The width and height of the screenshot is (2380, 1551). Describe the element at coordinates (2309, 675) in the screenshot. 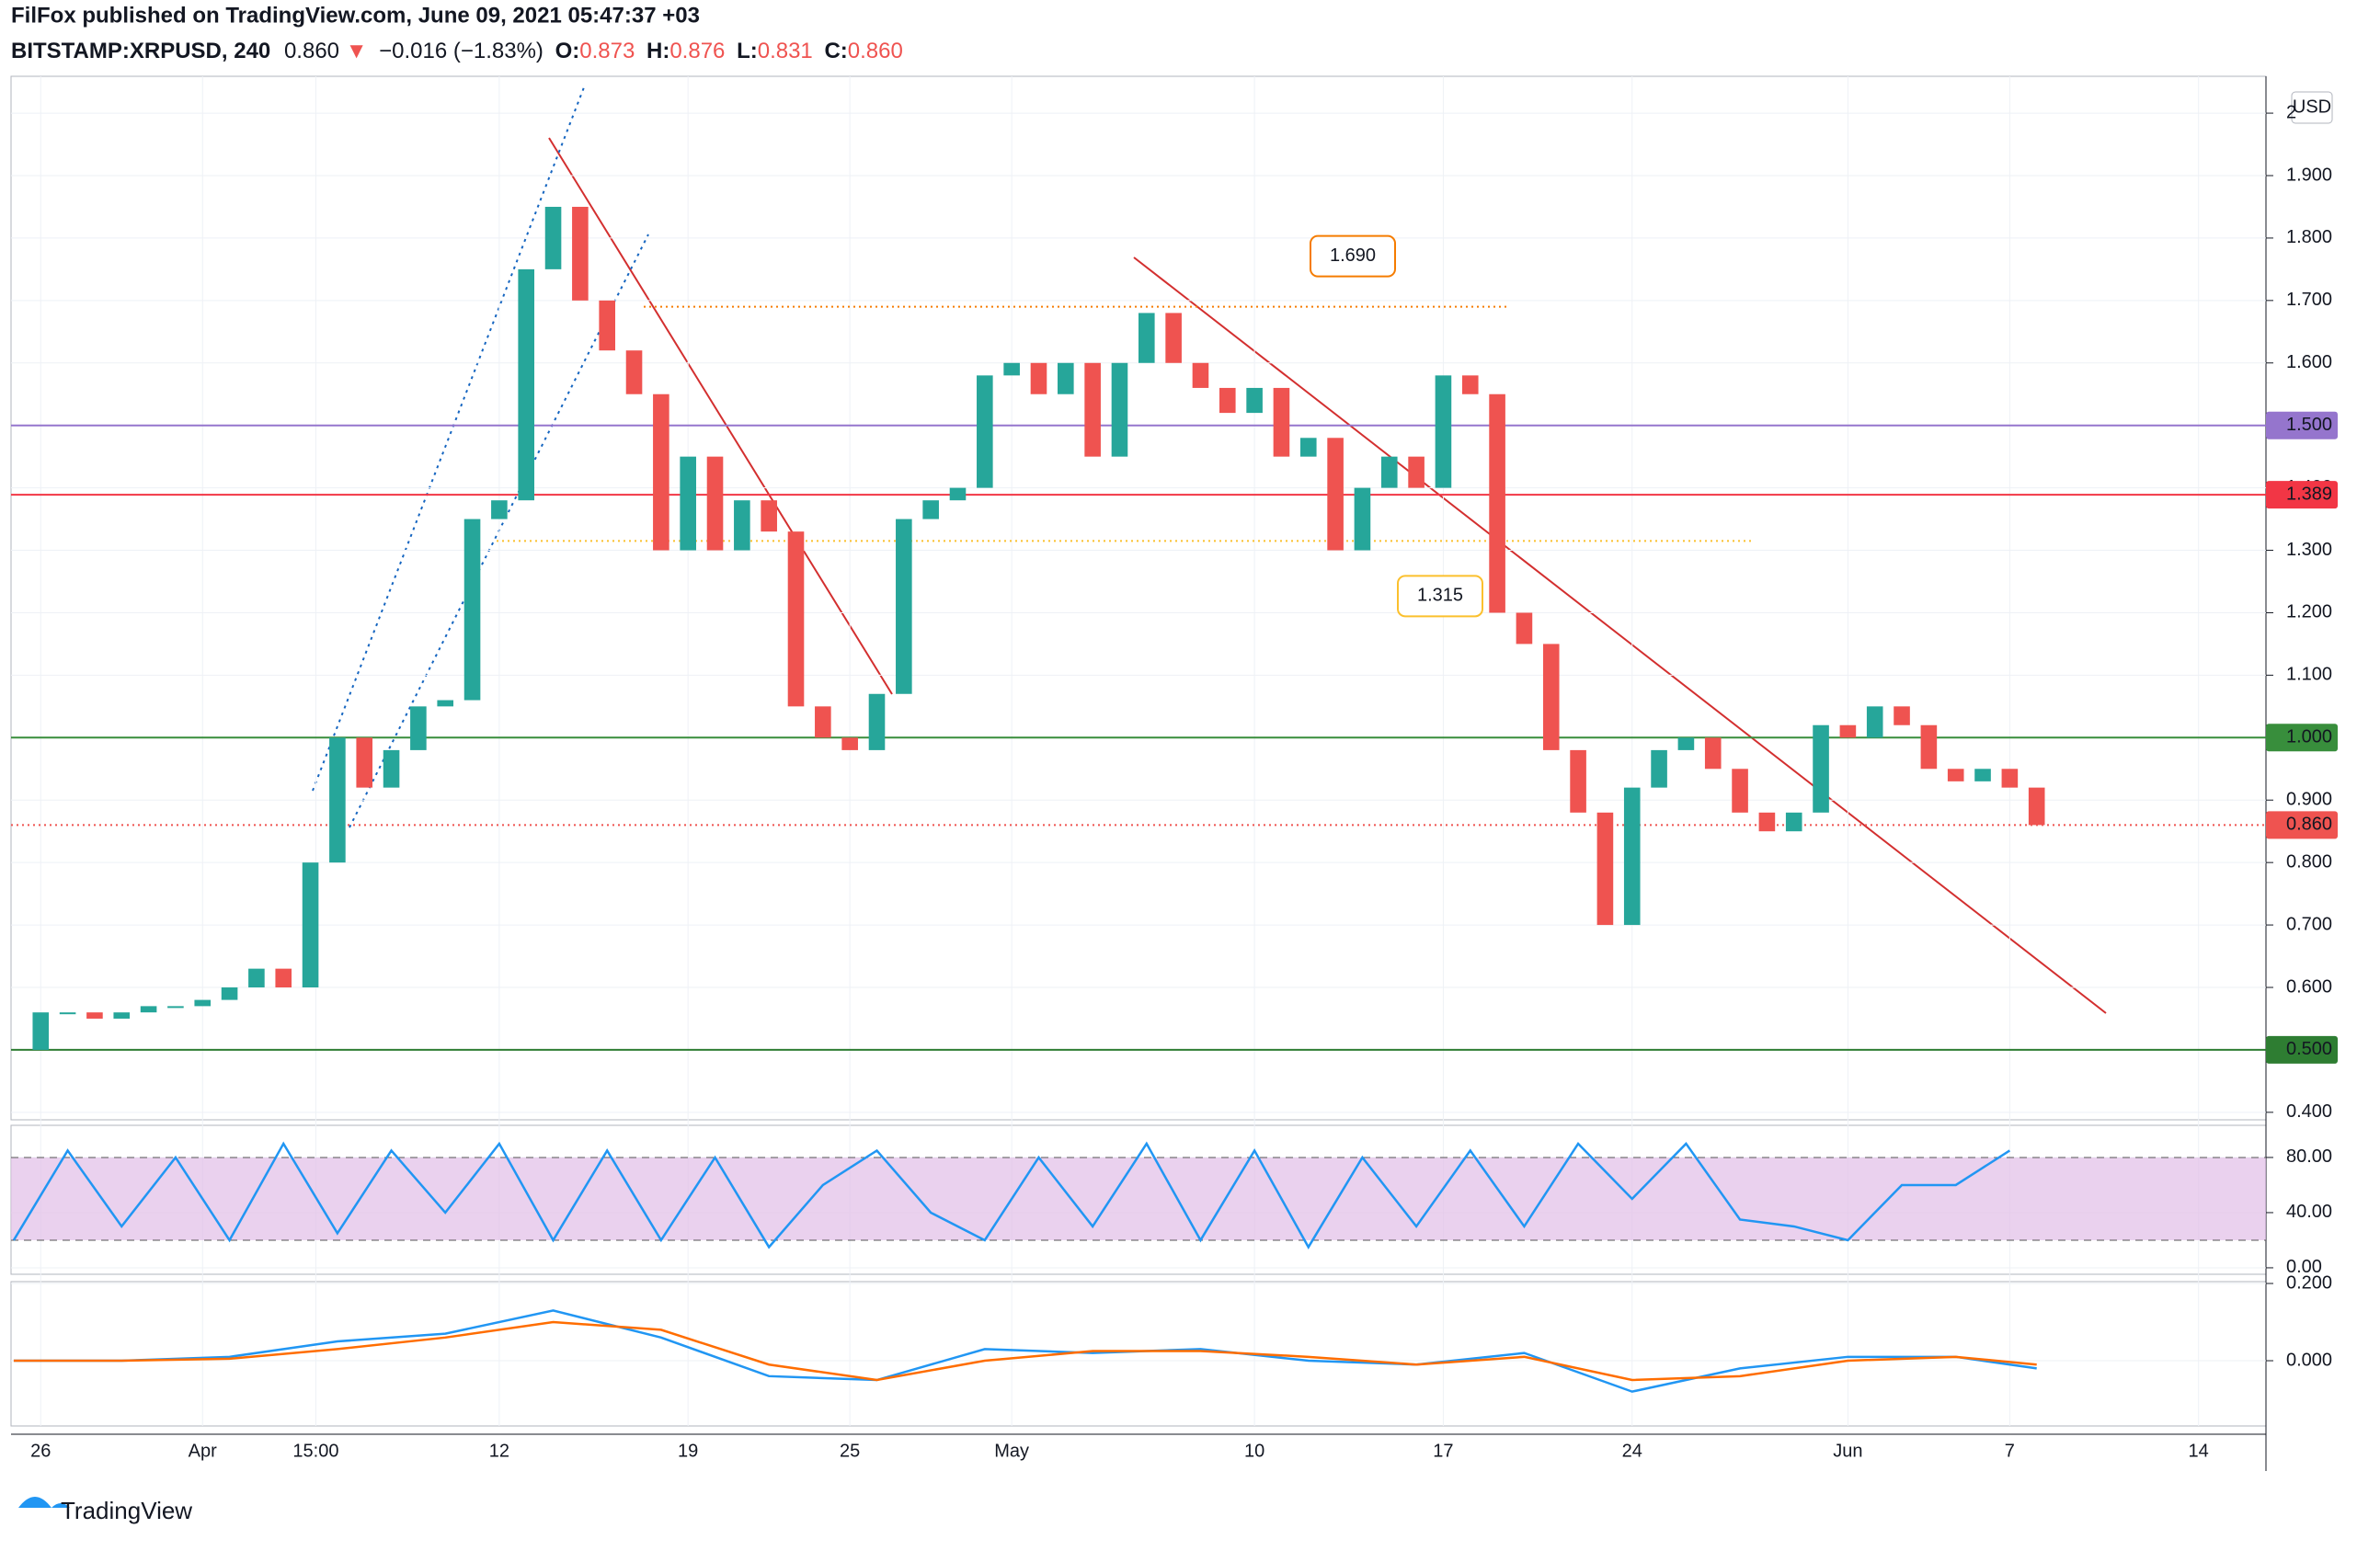

I see `y-tick-label: 1.100` at that location.